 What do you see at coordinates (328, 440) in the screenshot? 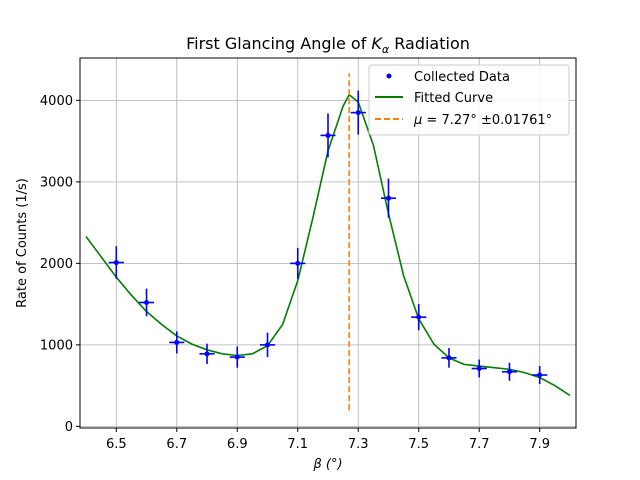
I see `x-axis: 6.5 6.7 6.9 7.1 7.3 7.5 7.7 7.9` at bounding box center [328, 440].